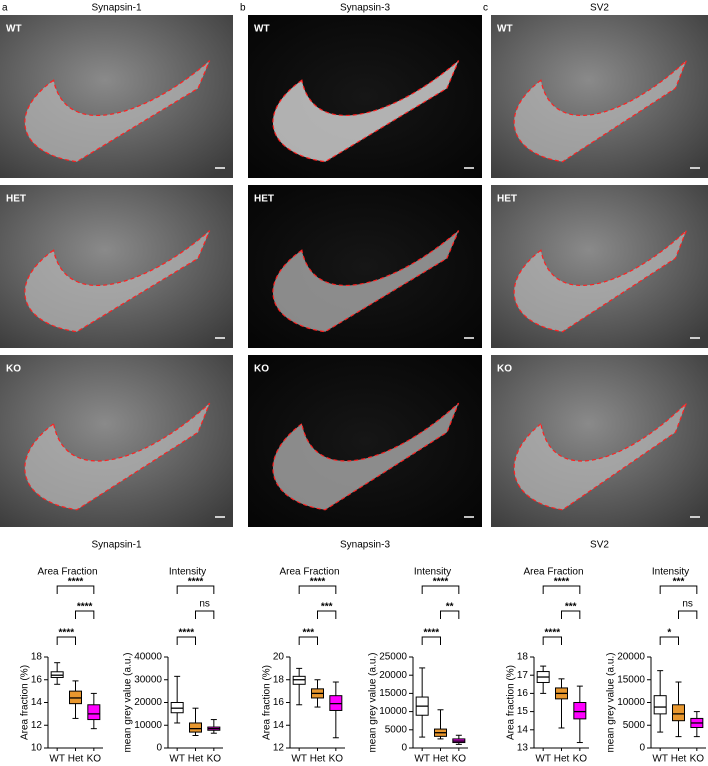 This screenshot has height=766, width=708. Describe the element at coordinates (5, 8) in the screenshot. I see `panel-letter: a` at that location.